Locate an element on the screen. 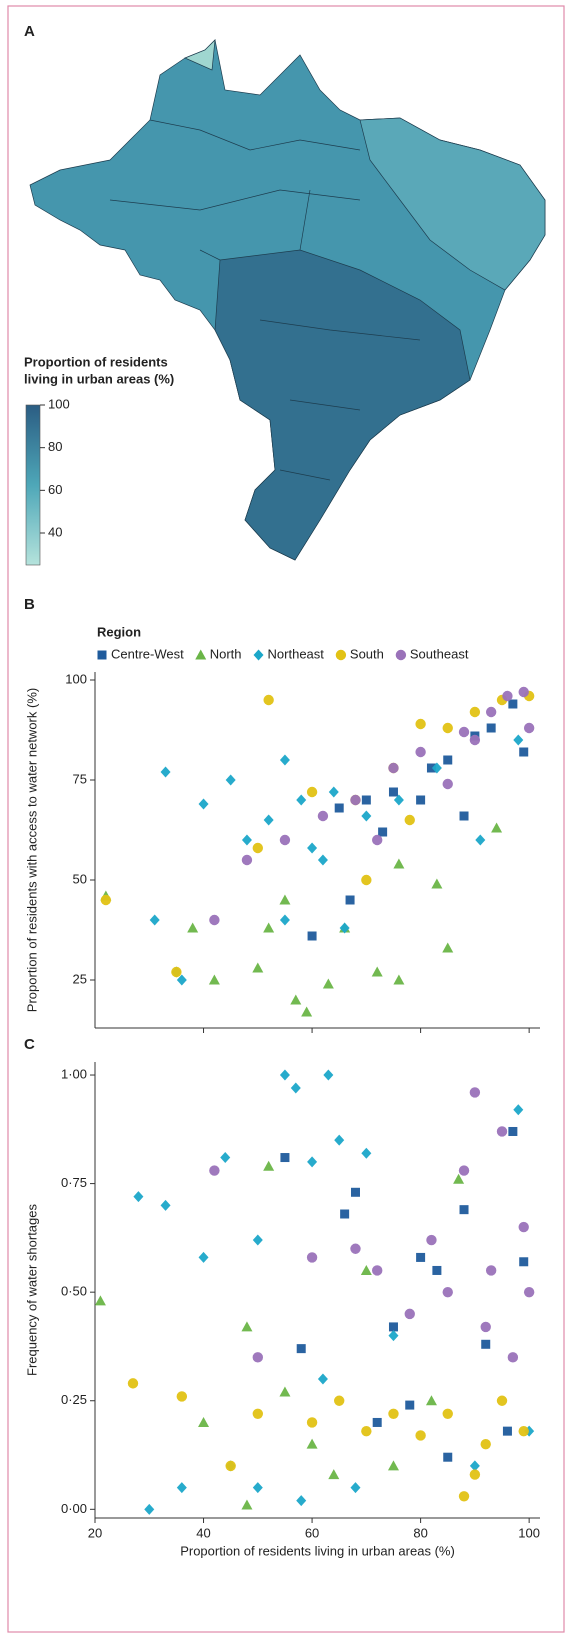  y-axis-label: Frequency of water shortages is located at coordinates (31, 1290).